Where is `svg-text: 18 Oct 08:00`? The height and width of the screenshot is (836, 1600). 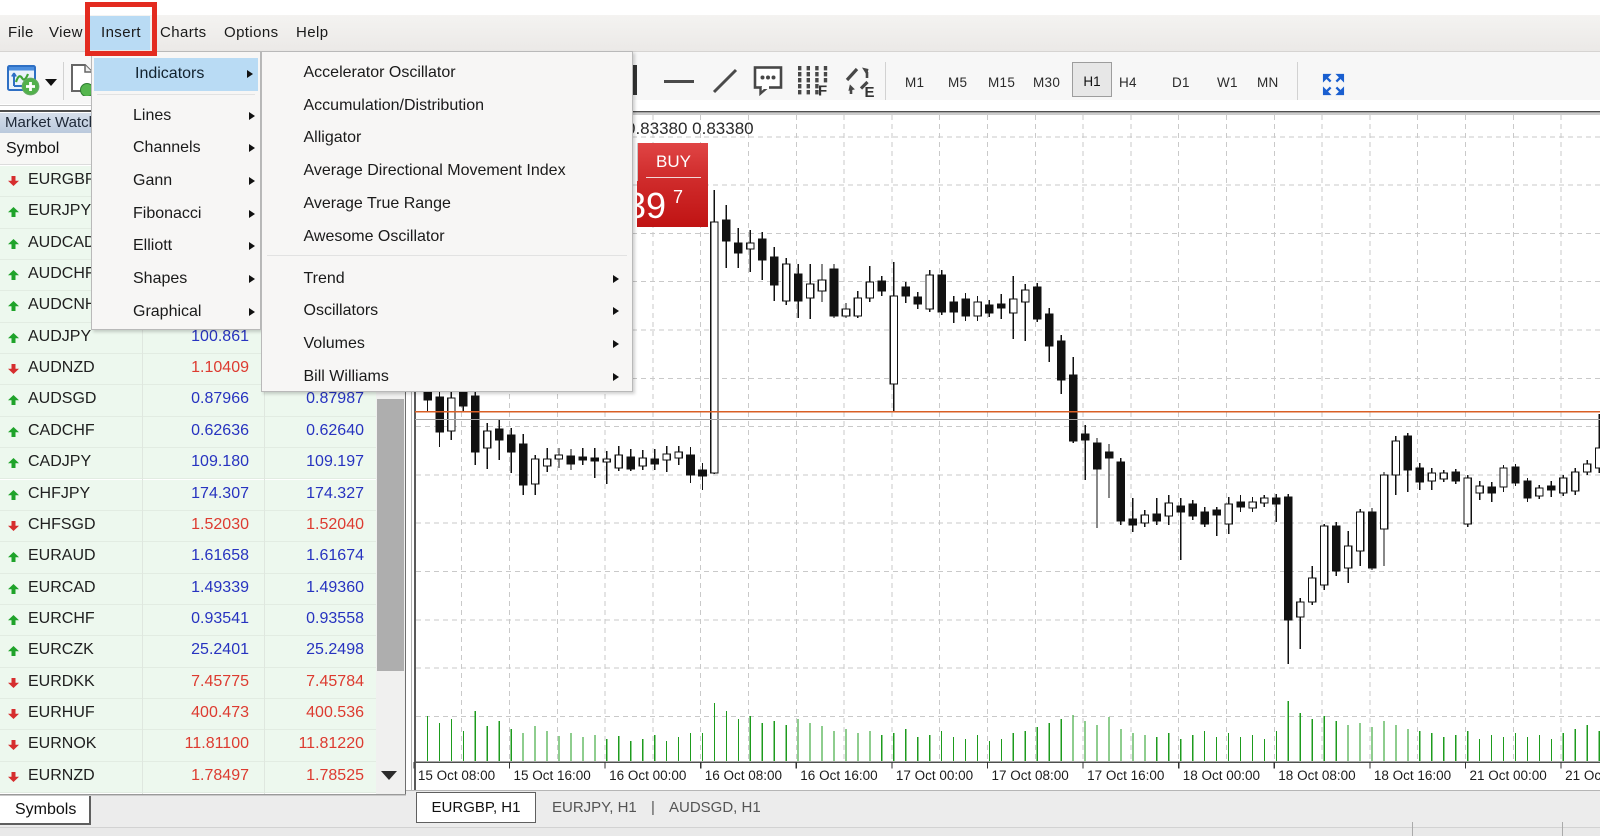 svg-text: 18 Oct 08:00 is located at coordinates (1316, 775).